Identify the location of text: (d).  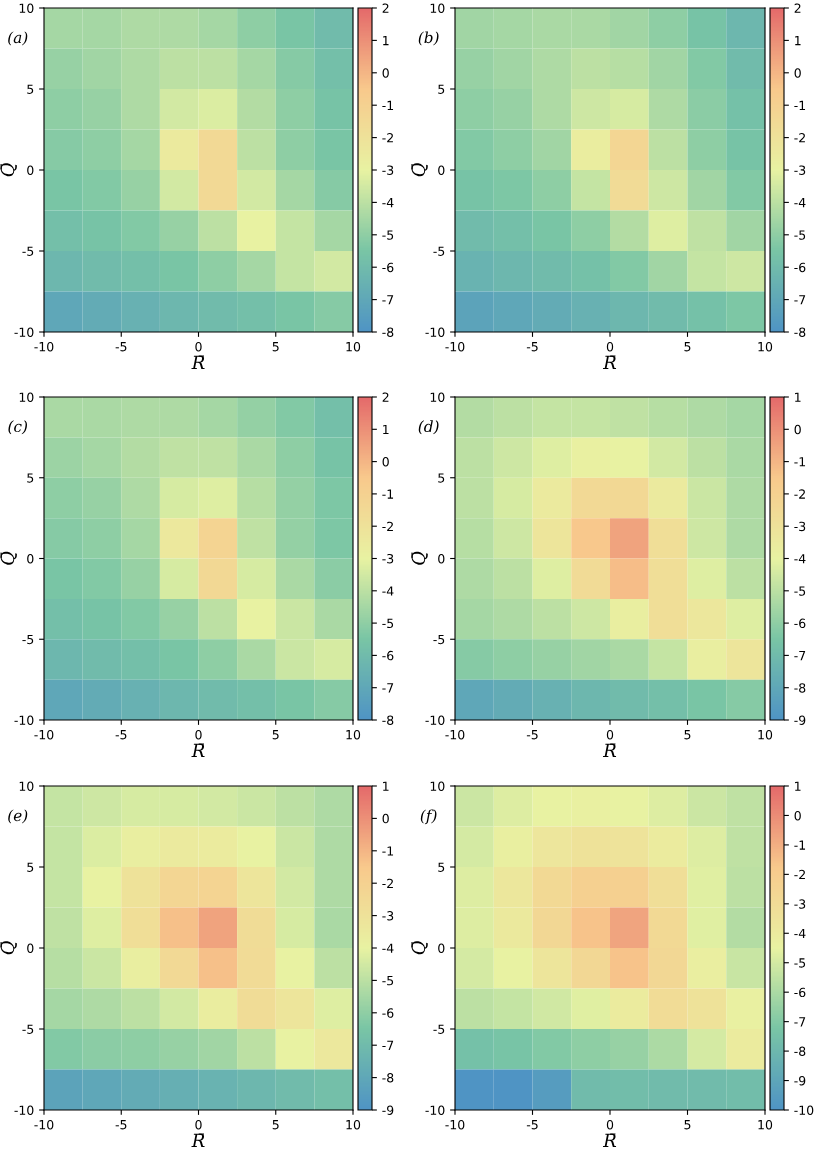
(428, 427).